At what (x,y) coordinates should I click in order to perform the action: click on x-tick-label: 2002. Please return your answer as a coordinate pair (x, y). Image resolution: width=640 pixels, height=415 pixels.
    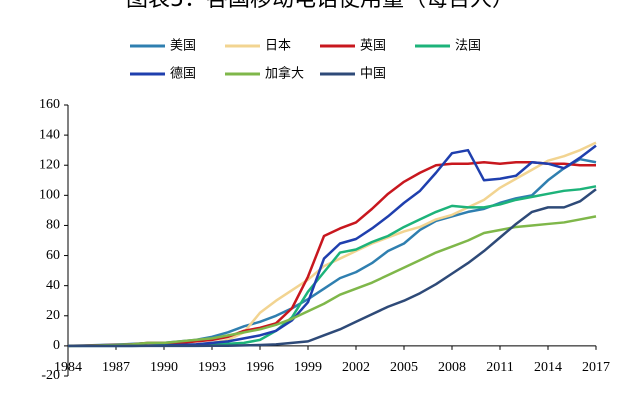
    Looking at the image, I should click on (356, 367).